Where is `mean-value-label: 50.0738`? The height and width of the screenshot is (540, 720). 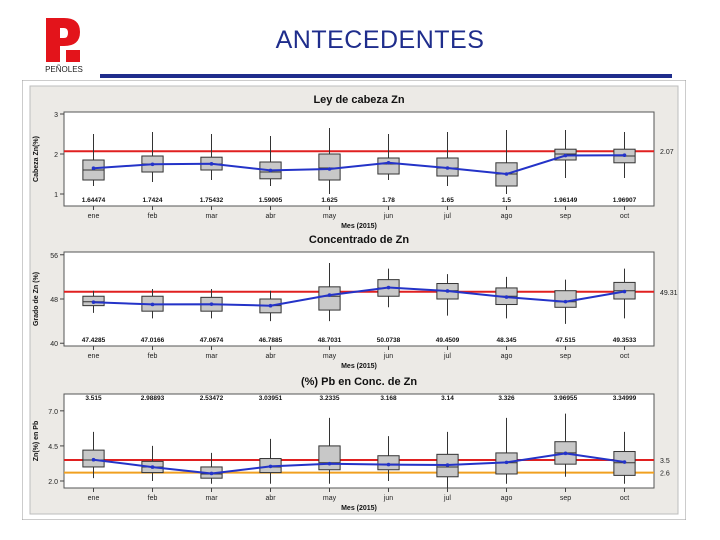
mean-value-label: 50.0738 is located at coordinates (389, 340).